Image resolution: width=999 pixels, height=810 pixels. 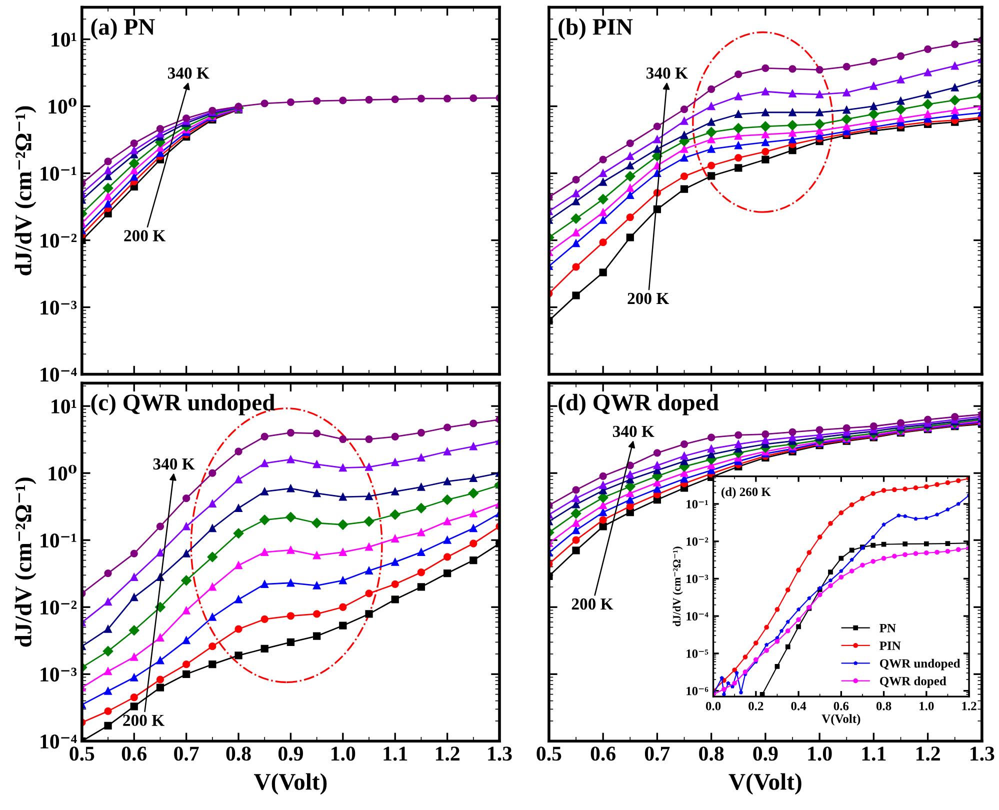 I want to click on chart-title: (a) PN, so click(x=123, y=29).